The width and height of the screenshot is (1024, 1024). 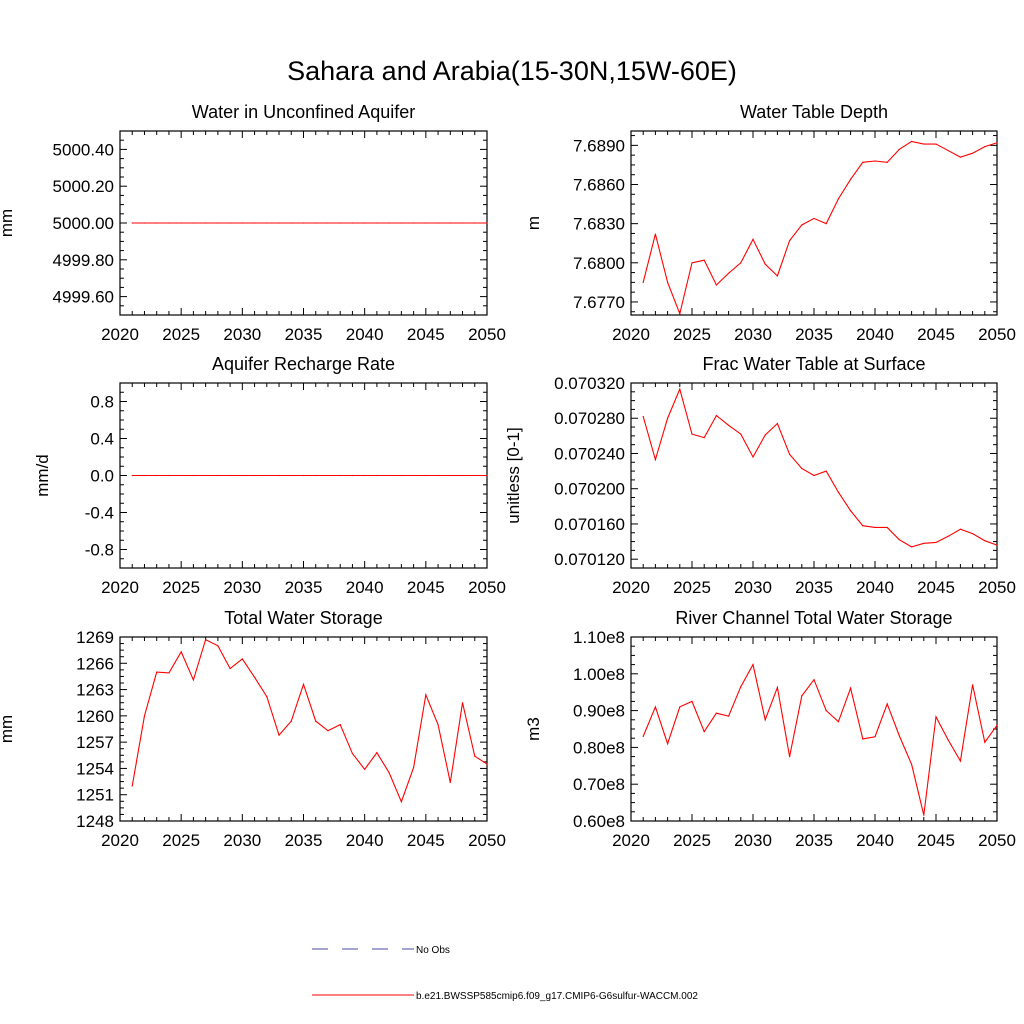 What do you see at coordinates (599, 821) in the screenshot?
I see `y-tick-label: 0.60e8` at bounding box center [599, 821].